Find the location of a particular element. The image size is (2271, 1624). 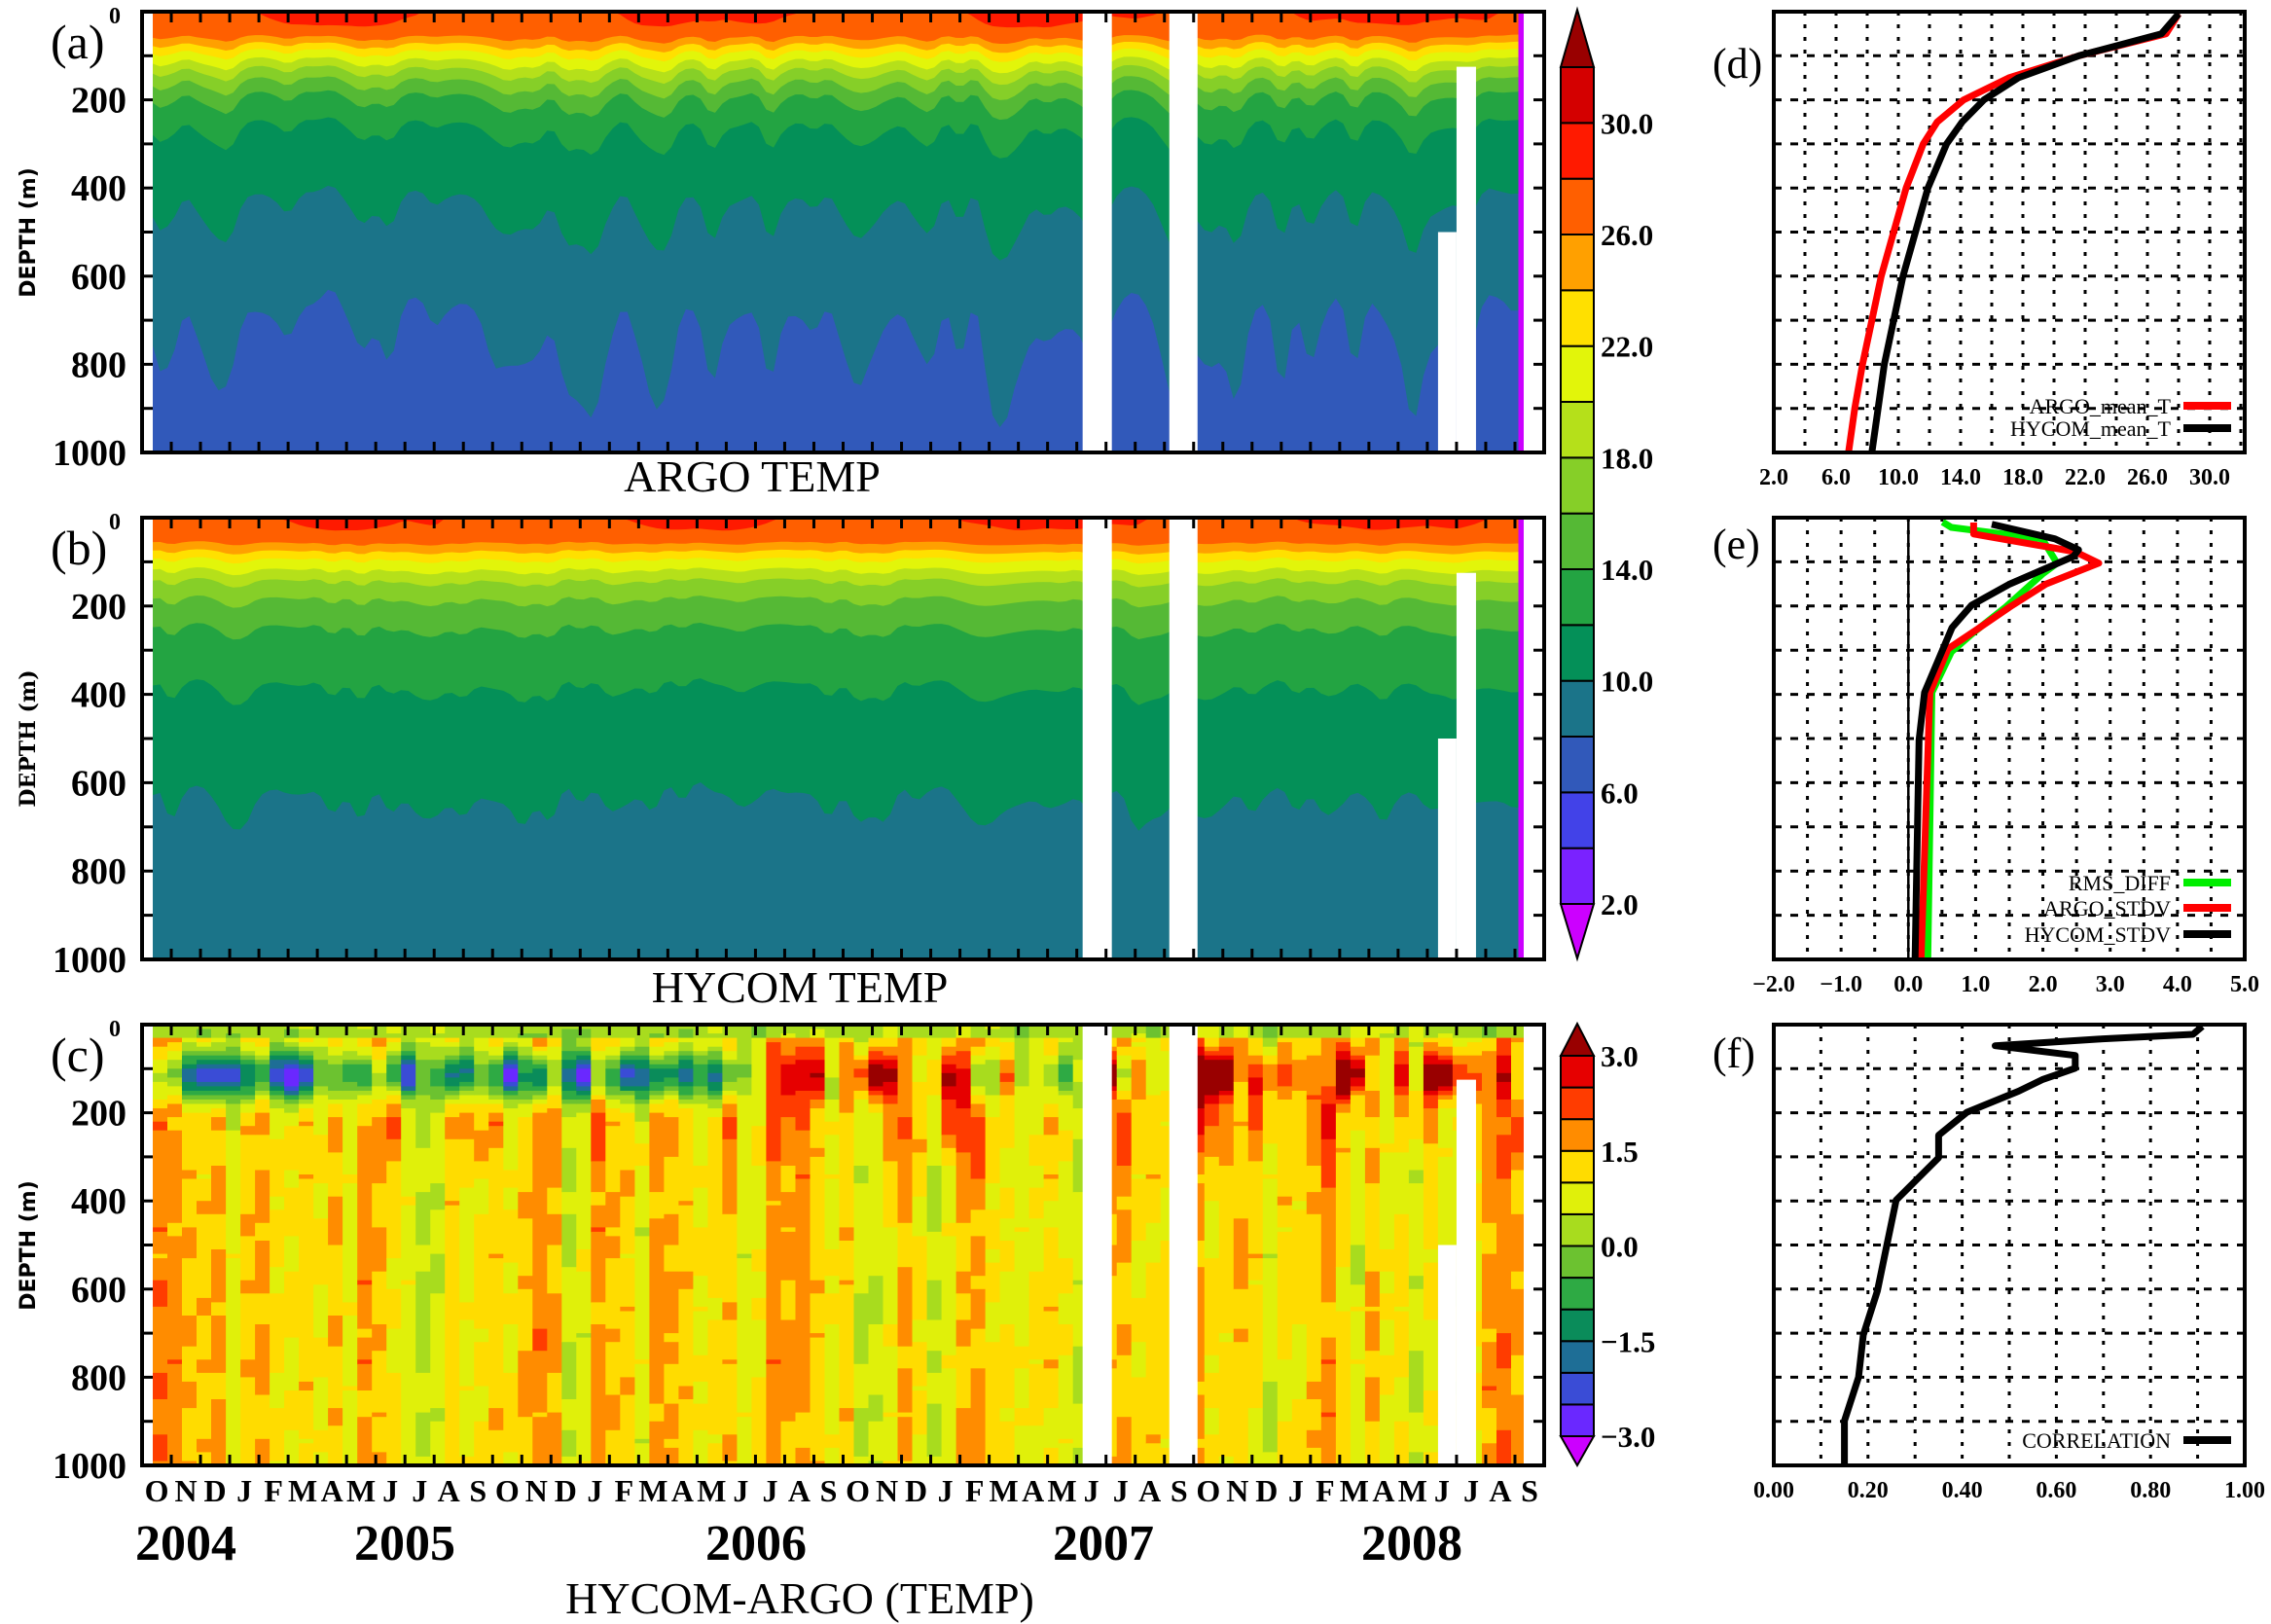

month-label: M is located at coordinates (1062, 1490).